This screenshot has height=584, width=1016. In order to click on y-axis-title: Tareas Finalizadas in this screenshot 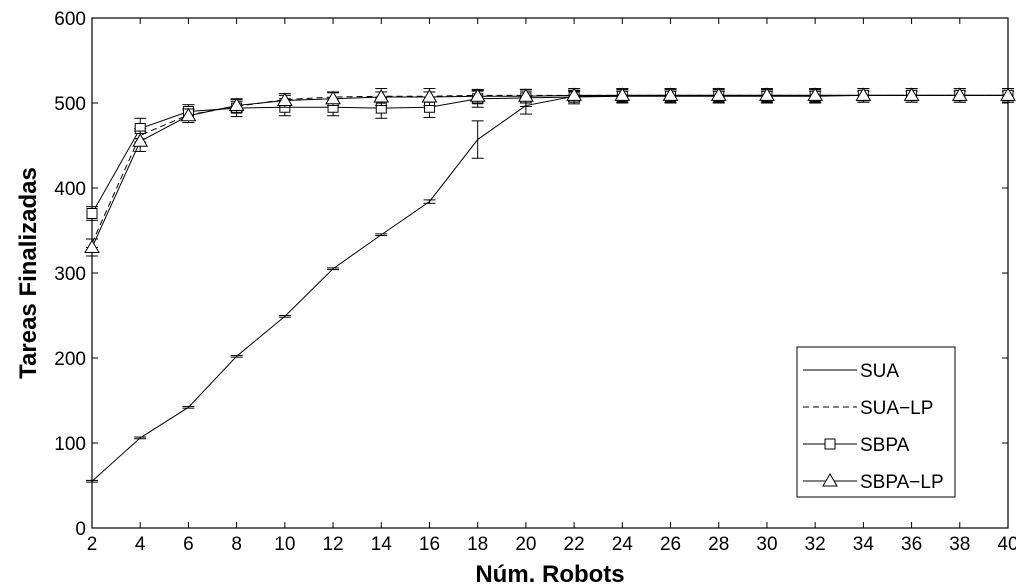, I will do `click(28, 273)`.